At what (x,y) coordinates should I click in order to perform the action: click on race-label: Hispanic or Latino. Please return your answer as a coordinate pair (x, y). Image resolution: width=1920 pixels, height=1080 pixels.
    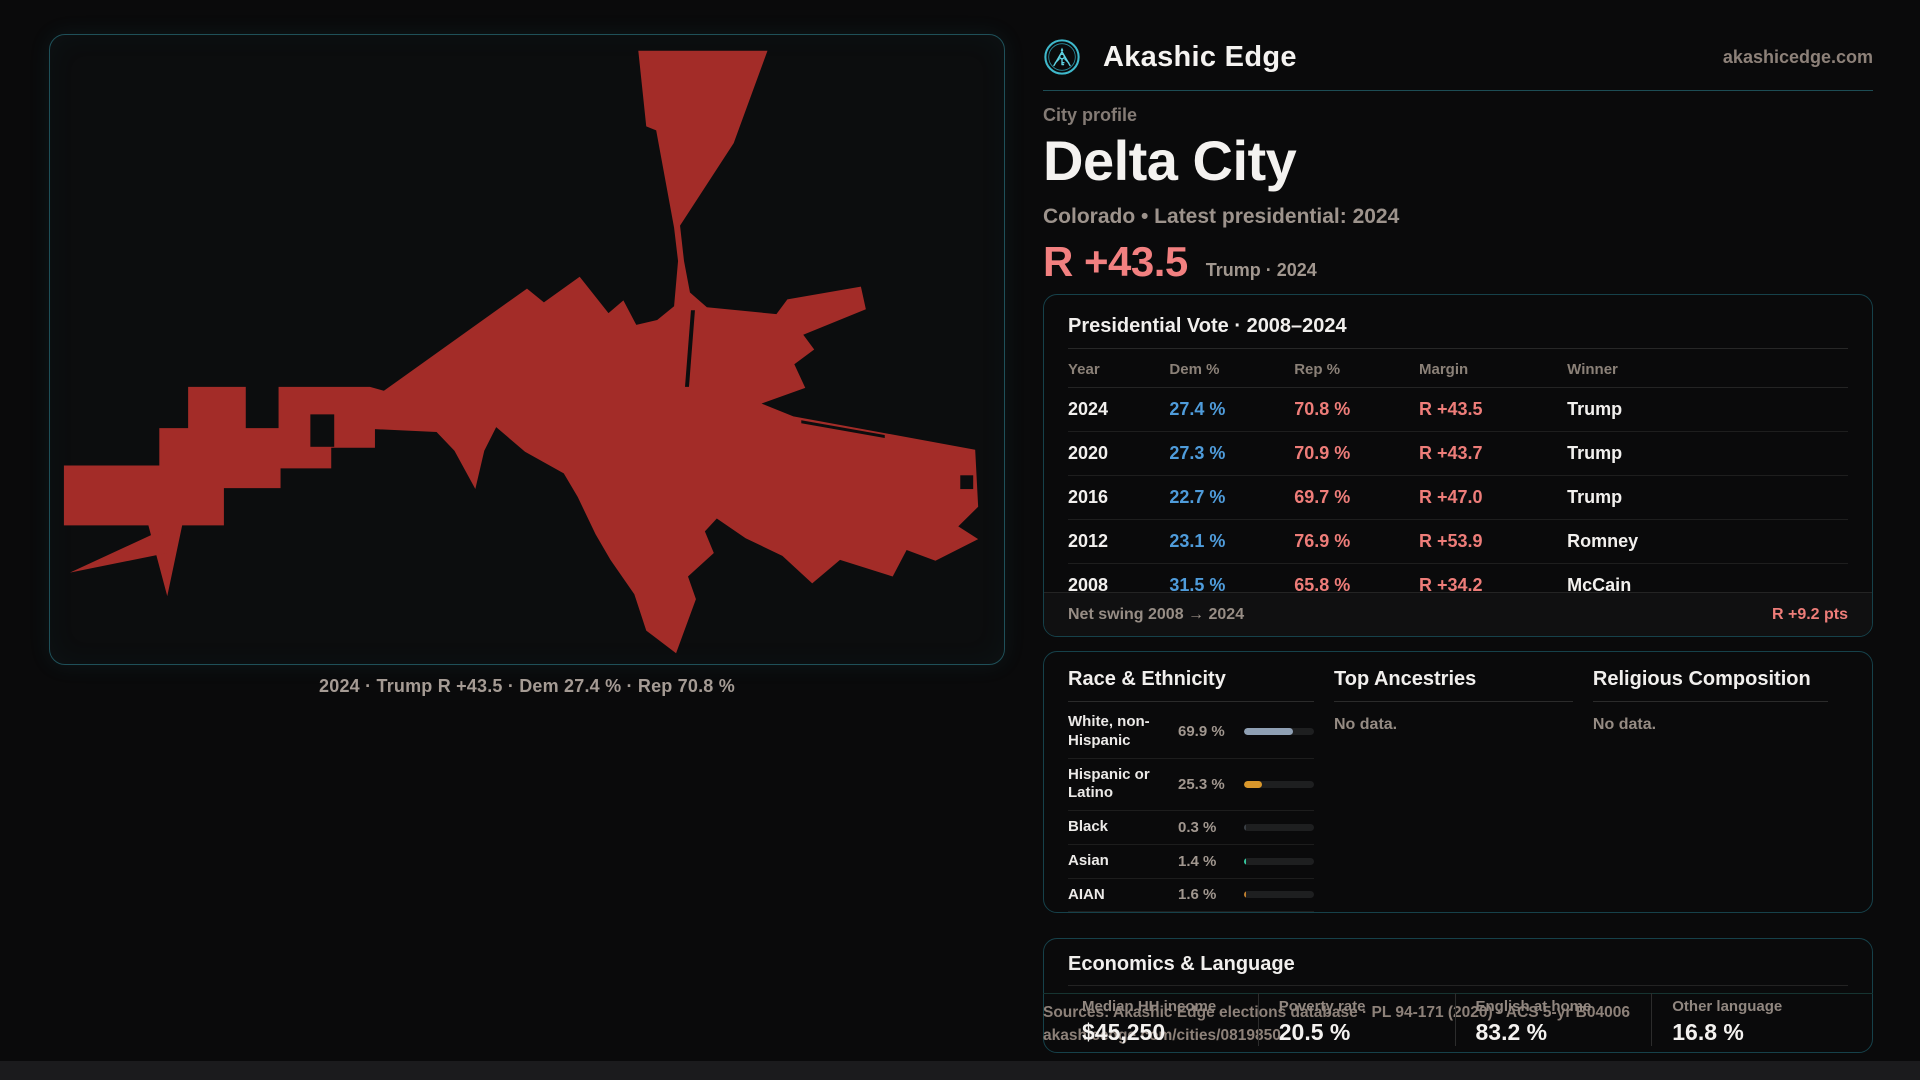
    Looking at the image, I should click on (1109, 783).